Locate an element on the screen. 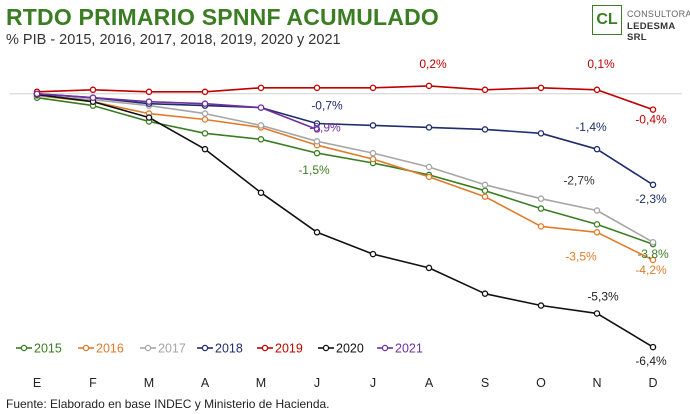 This screenshot has width=690, height=414. x-tick-label: O is located at coordinates (541, 383).